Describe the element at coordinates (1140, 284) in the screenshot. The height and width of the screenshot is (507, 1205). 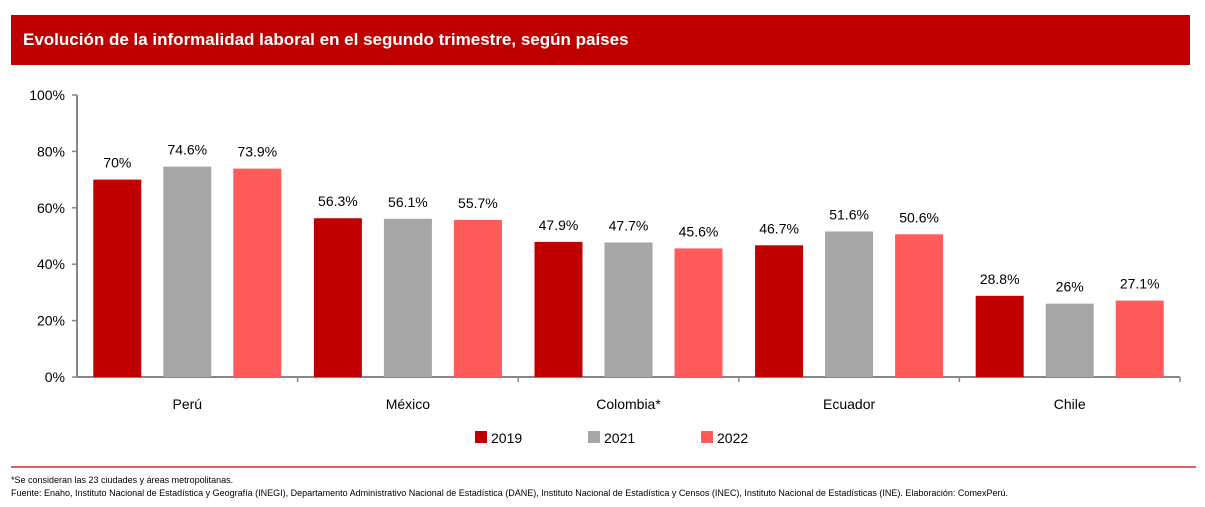
I see `data-label: 27.1%` at that location.